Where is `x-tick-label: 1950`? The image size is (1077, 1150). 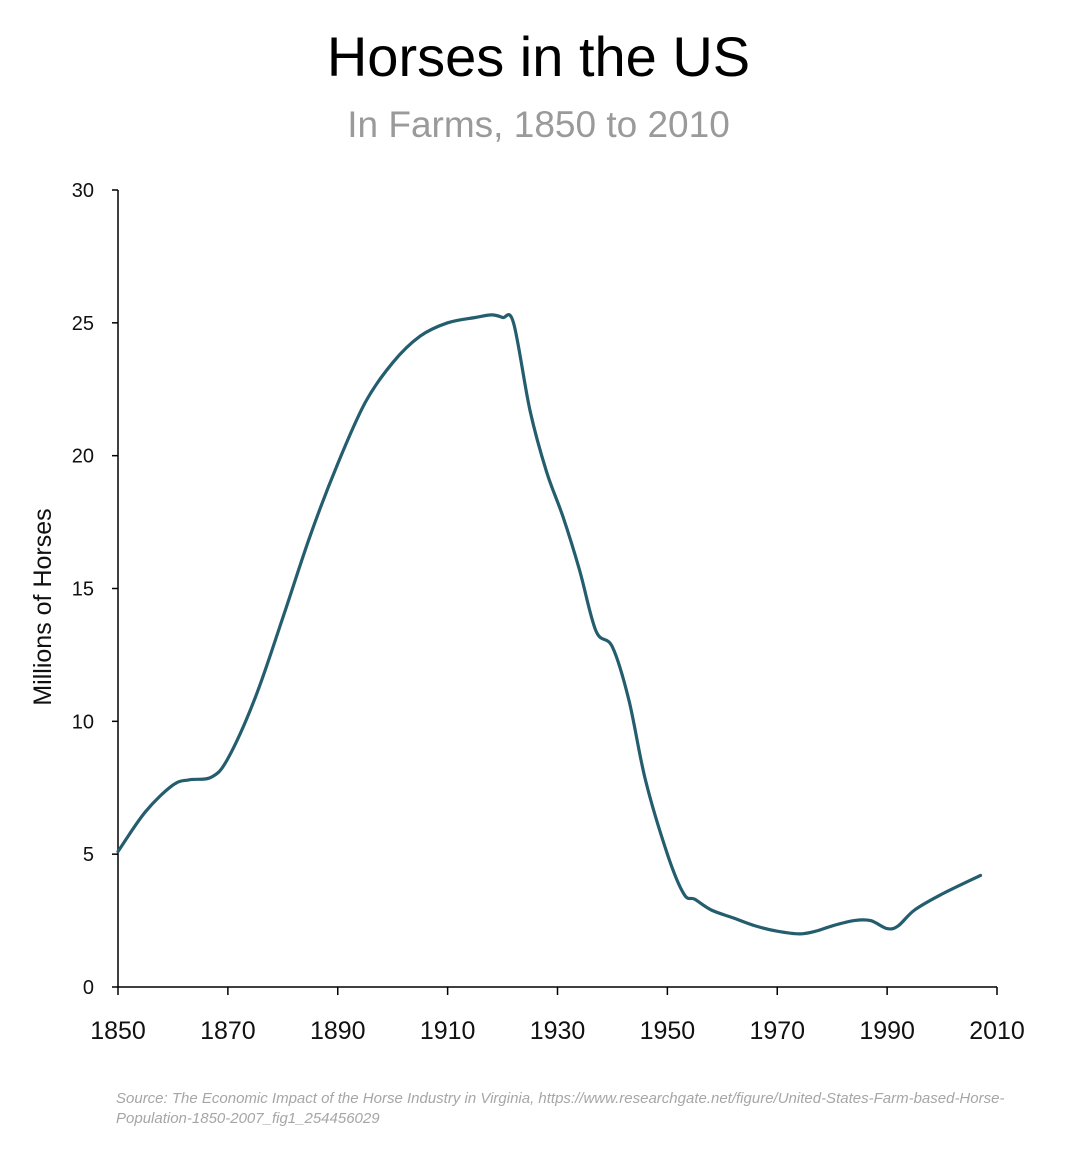 x-tick-label: 1950 is located at coordinates (668, 1031).